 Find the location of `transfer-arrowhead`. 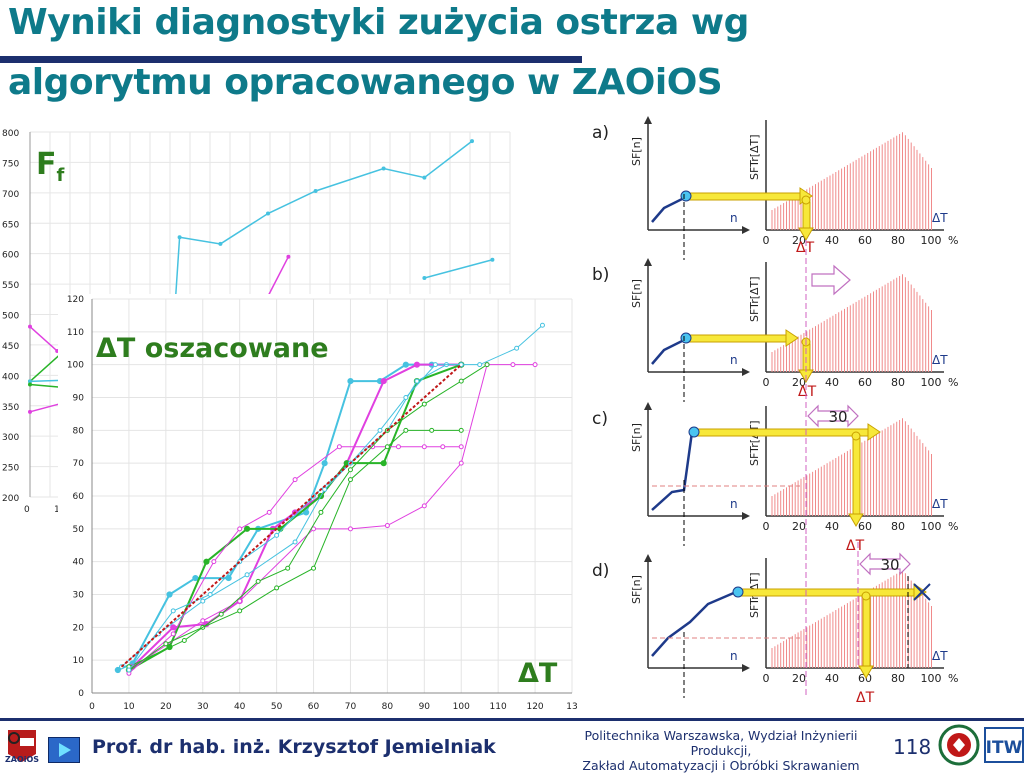

transfer-arrowhead is located at coordinates (874, 432).